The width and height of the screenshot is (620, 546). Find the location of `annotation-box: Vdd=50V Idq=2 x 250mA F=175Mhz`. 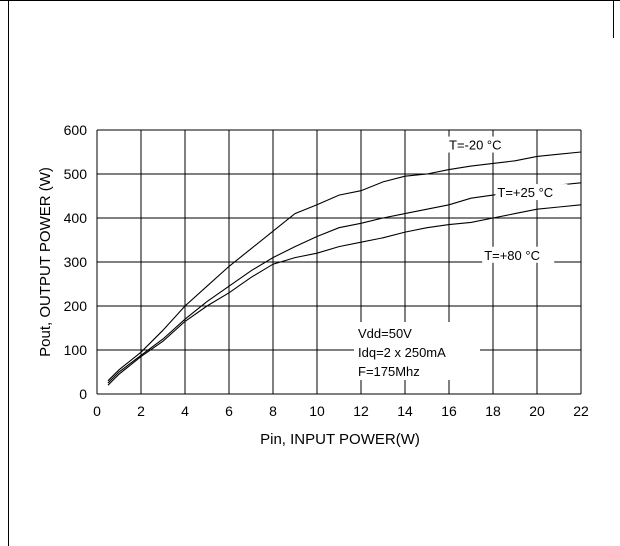

annotation-box: Vdd=50V Idq=2 x 250mA F=175Mhz is located at coordinates (417, 351).